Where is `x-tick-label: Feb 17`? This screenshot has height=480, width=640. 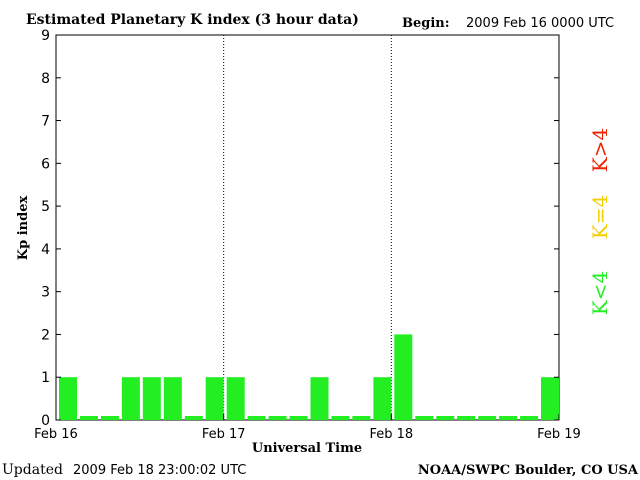
x-tick-label: Feb 17 is located at coordinates (224, 434).